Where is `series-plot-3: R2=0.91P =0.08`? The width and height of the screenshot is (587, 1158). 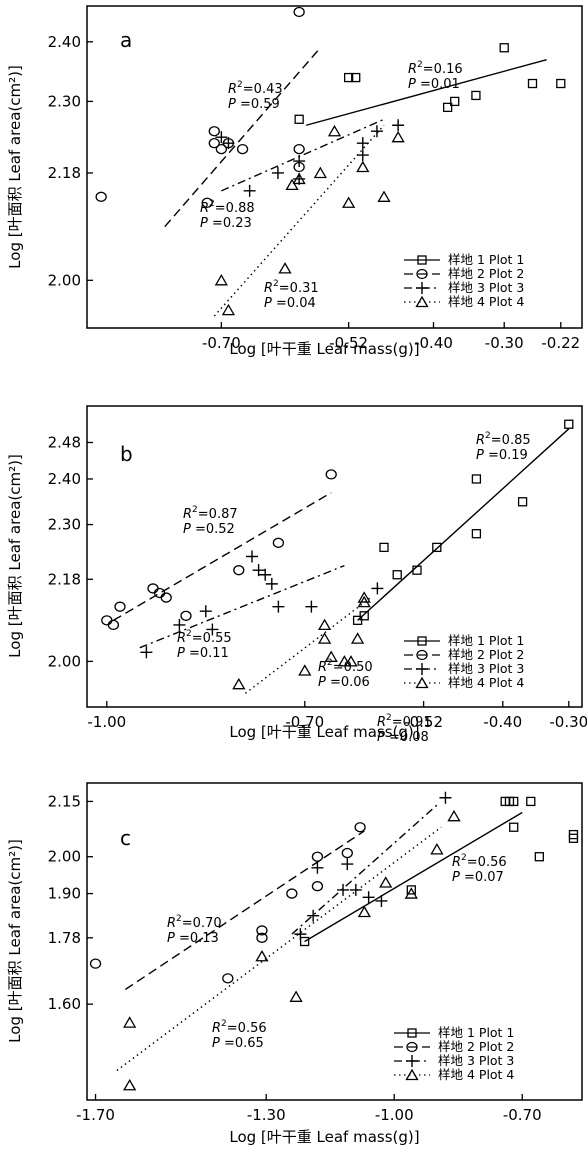 series-plot-3: R2=0.91P =0.08 is located at coordinates (371, 827).